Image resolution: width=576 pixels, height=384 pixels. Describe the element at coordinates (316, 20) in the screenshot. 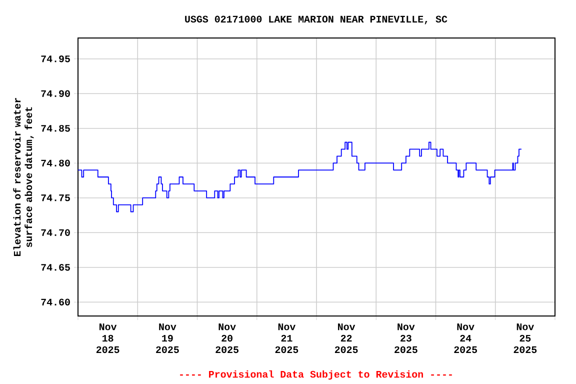

I see `chart-title: USGS 02171000 LAKE MARION NEAR PINEVILLE, SC` at that location.